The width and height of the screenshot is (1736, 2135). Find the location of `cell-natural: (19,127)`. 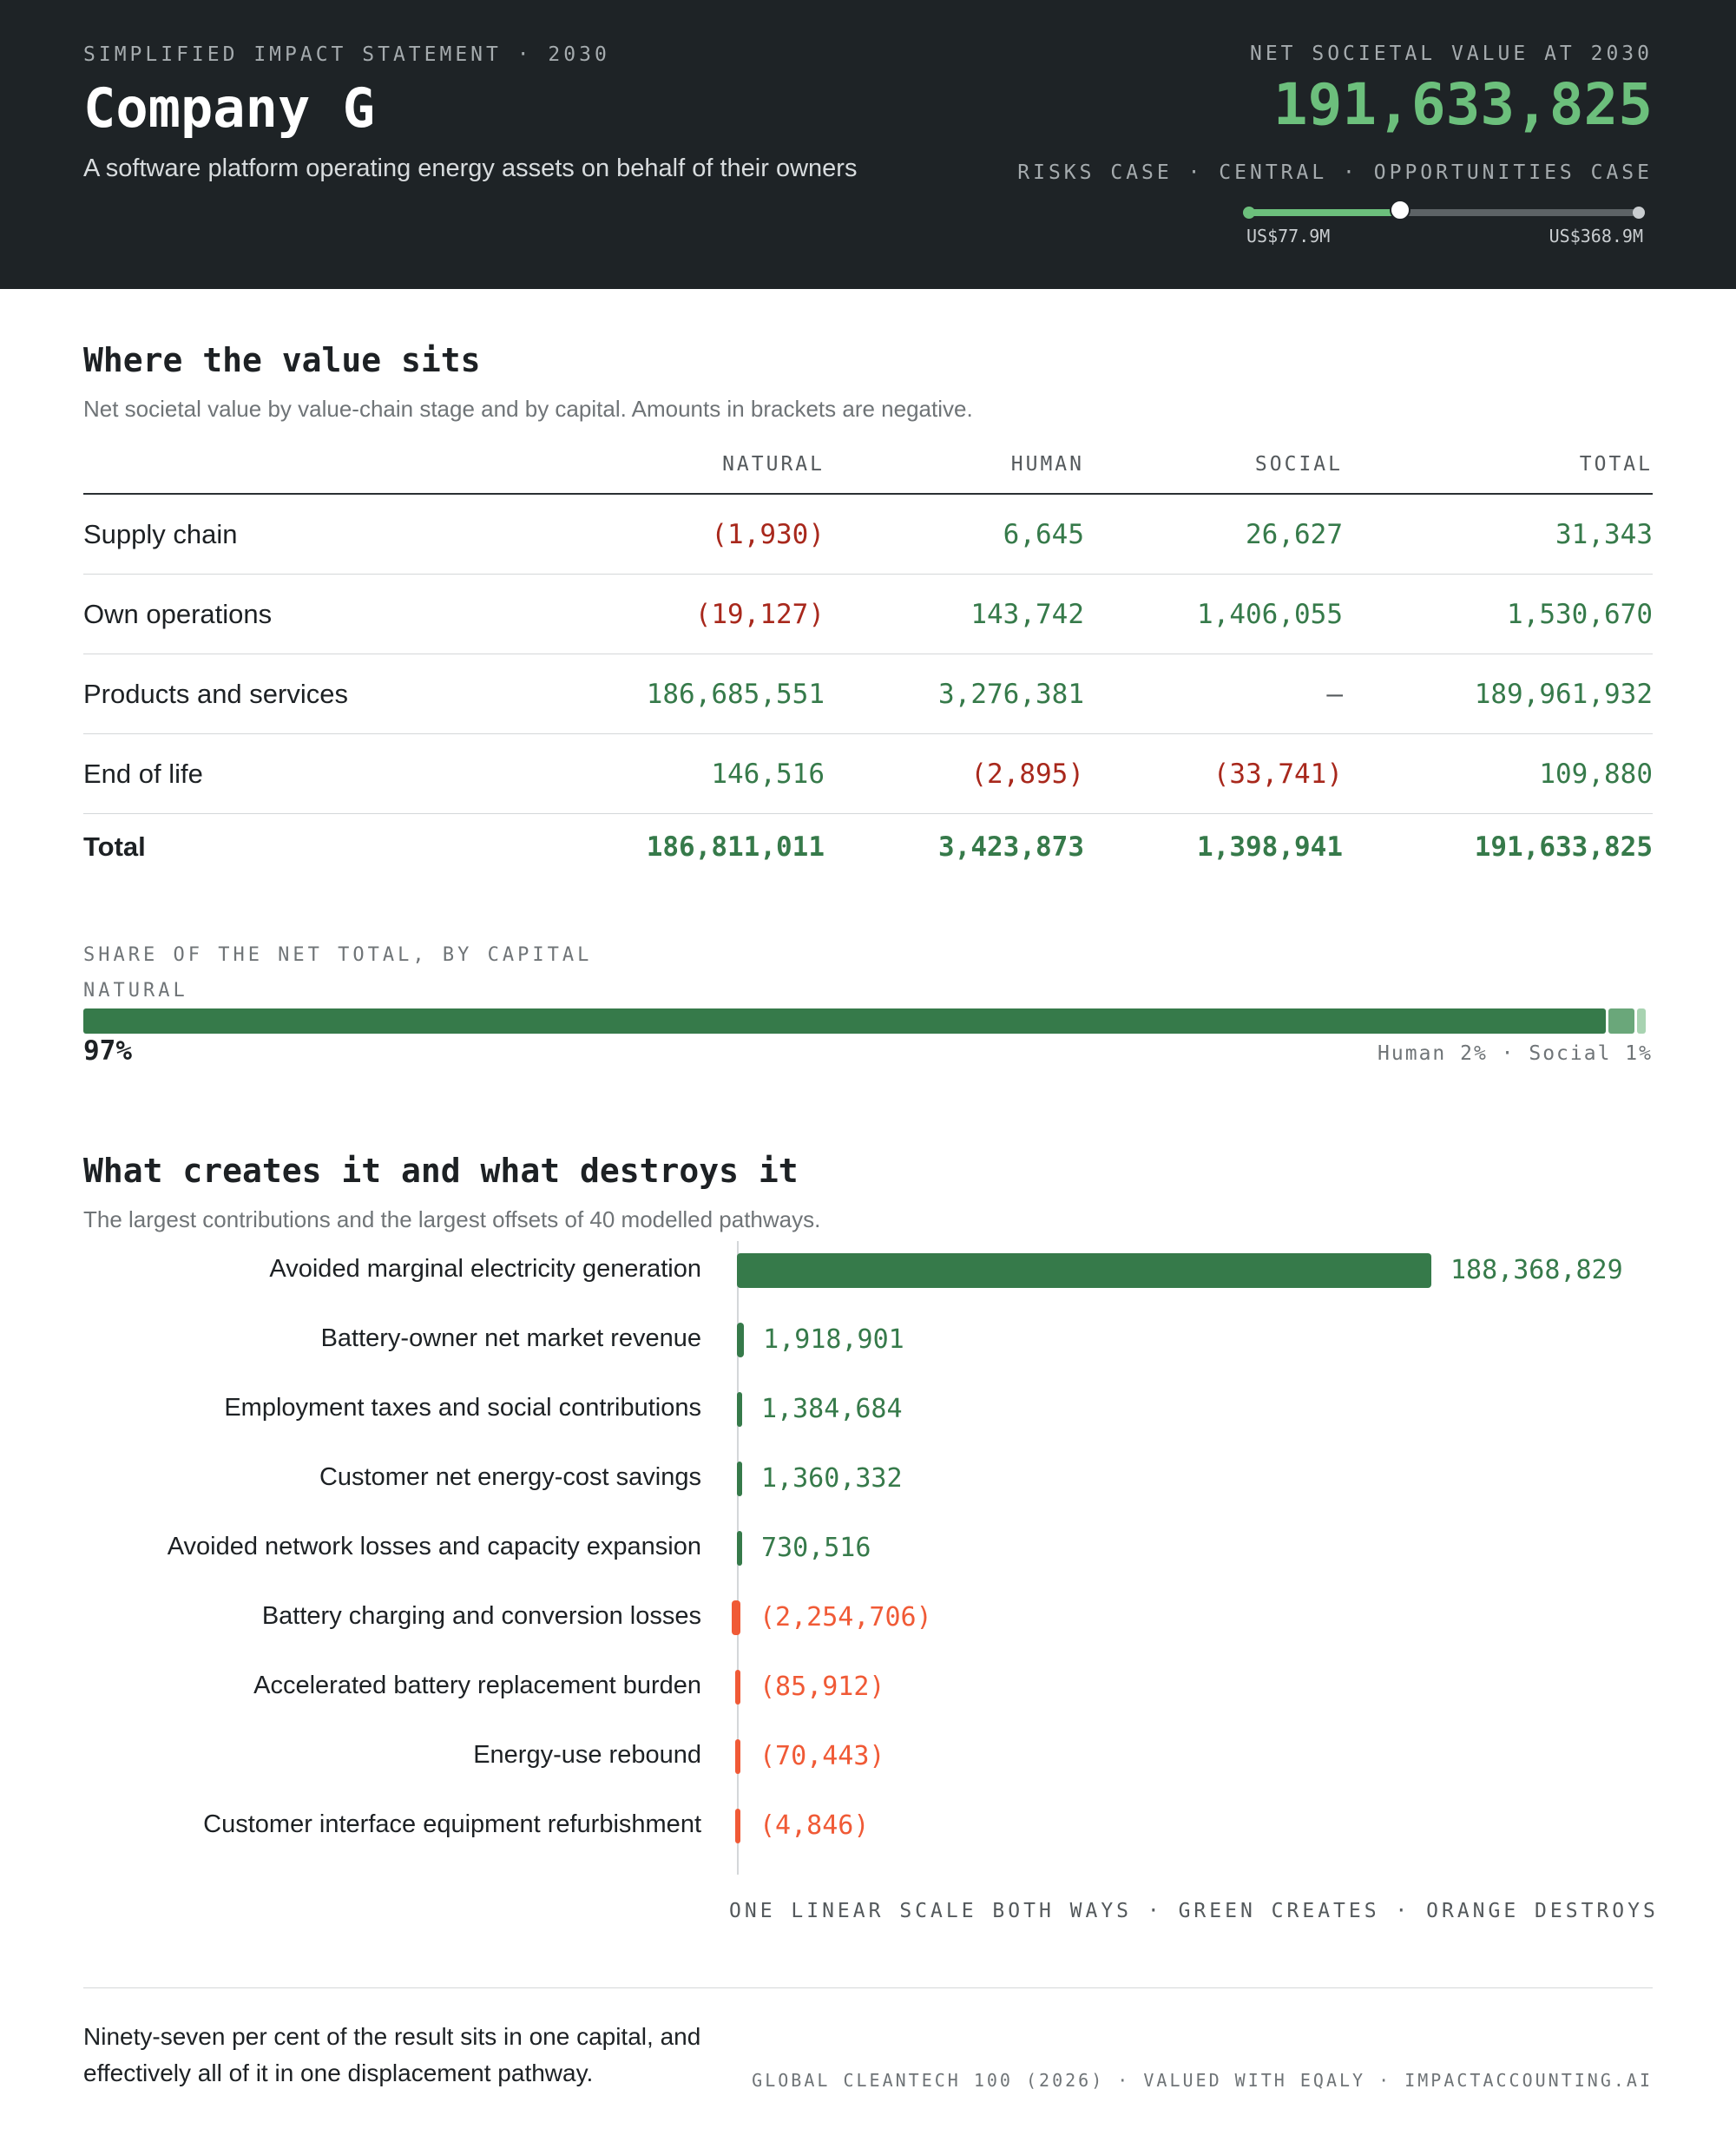

cell-natural: (19,127) is located at coordinates (759, 614).